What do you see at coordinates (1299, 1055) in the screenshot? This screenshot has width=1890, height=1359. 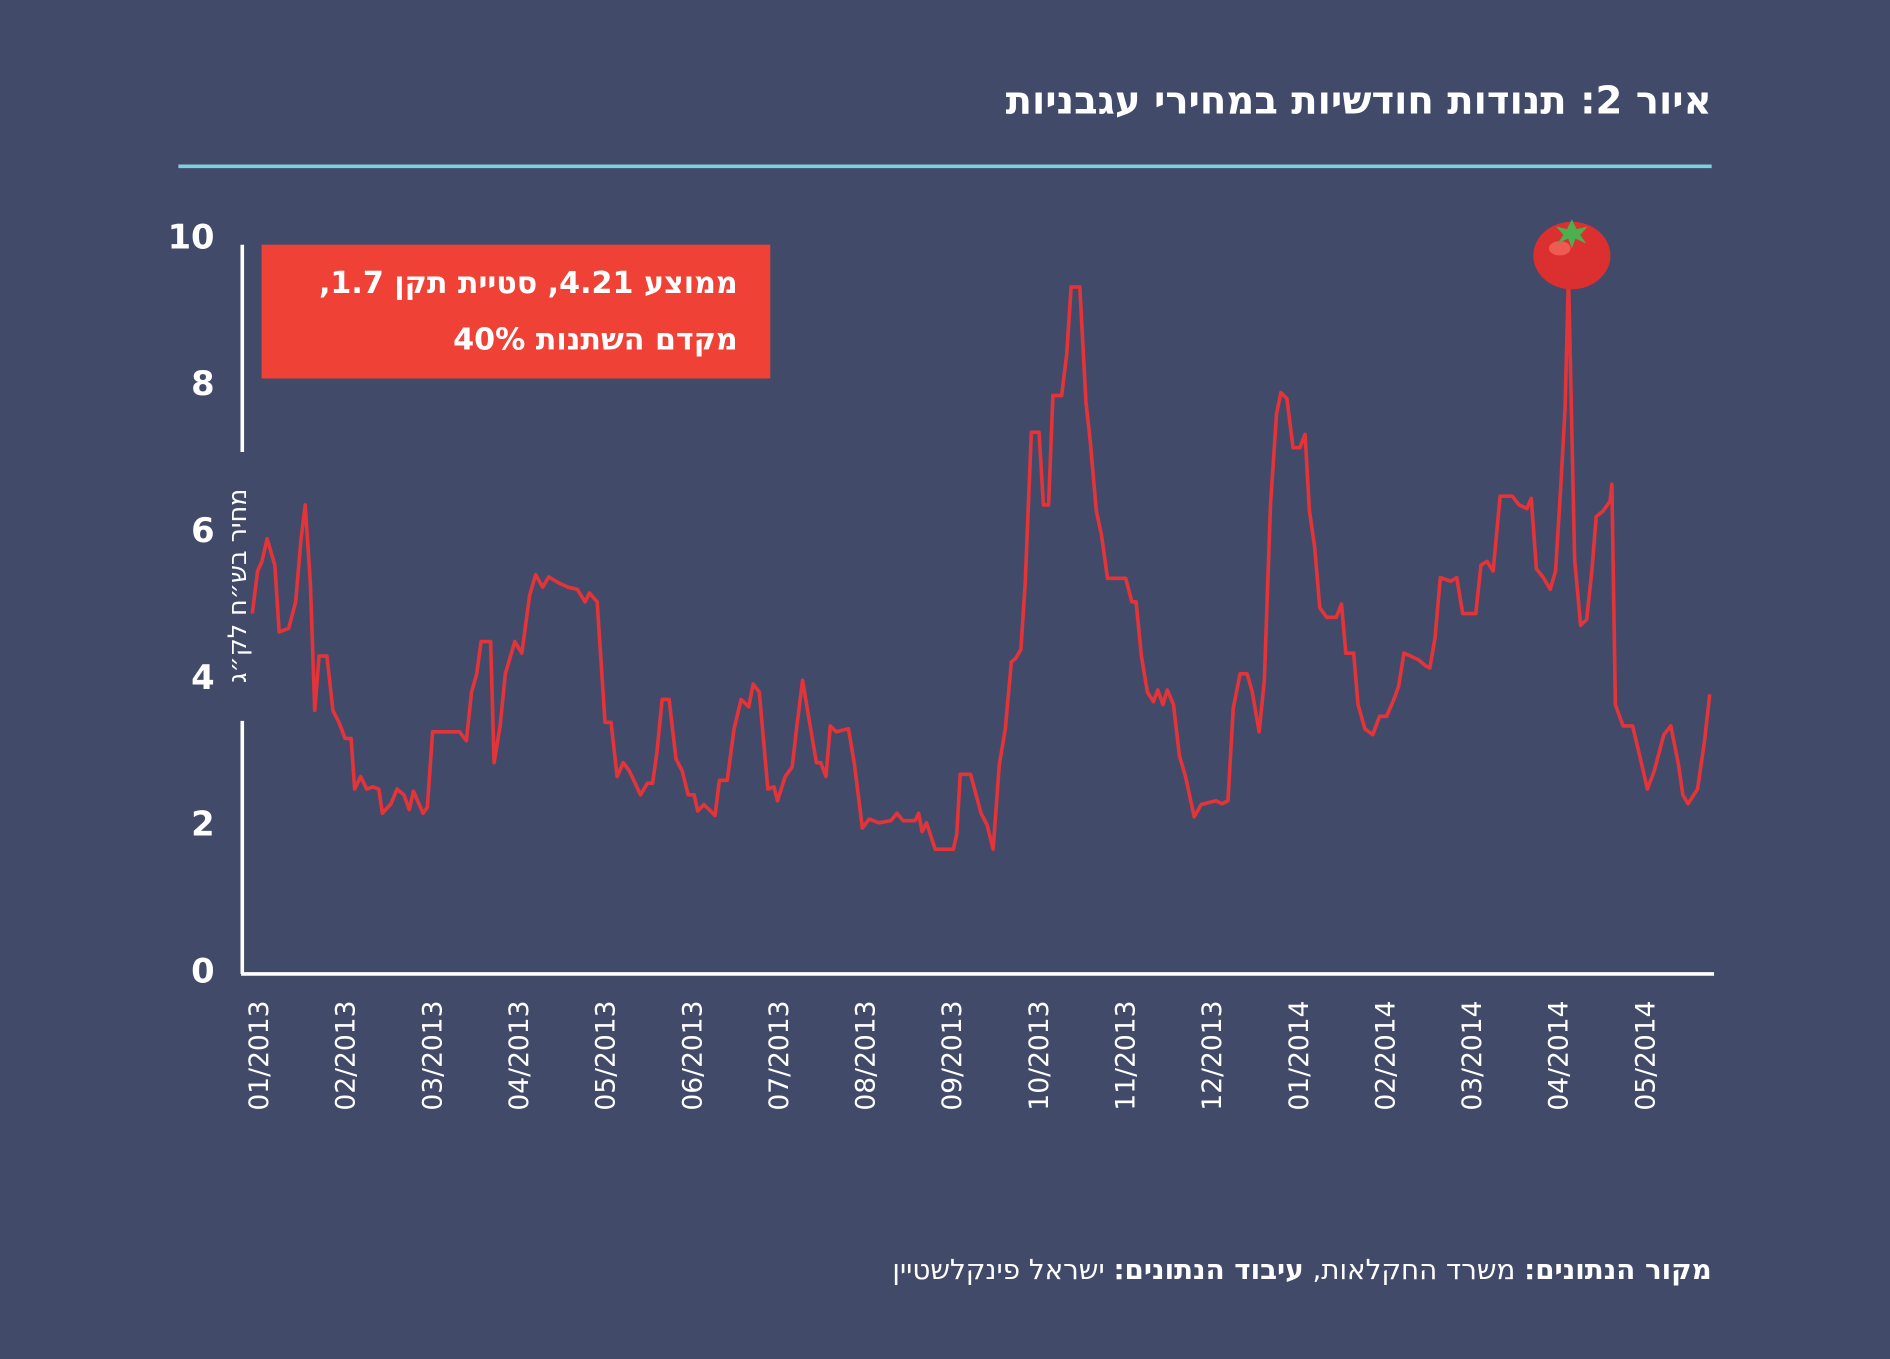 I see `x-tick-label: 01/2014` at bounding box center [1299, 1055].